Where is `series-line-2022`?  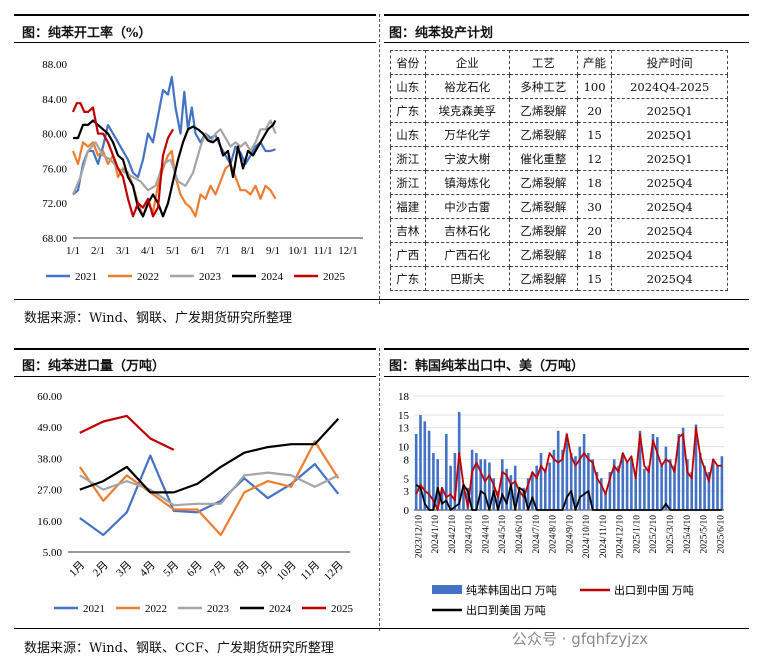
series-line-2022 is located at coordinates (174, 179).